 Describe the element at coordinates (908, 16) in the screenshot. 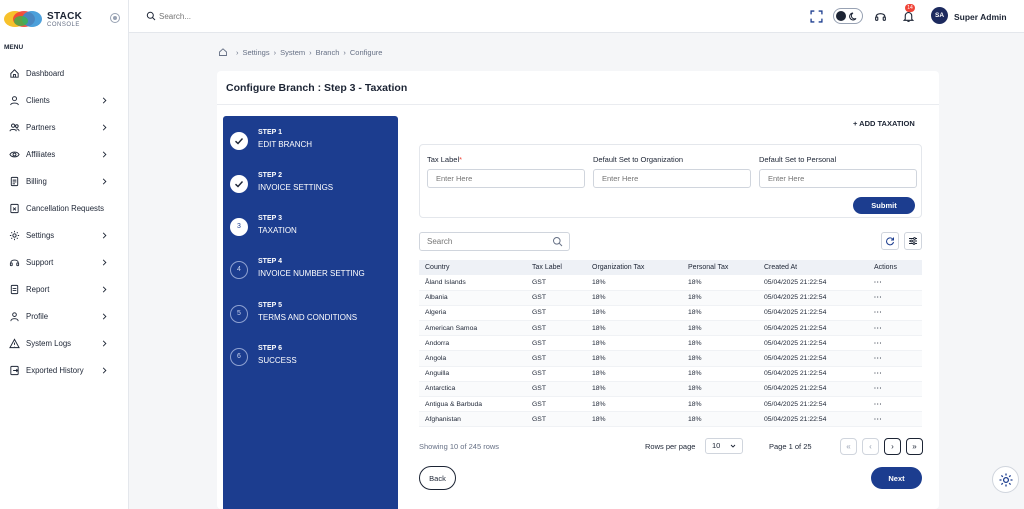

I see `bell-icon` at that location.